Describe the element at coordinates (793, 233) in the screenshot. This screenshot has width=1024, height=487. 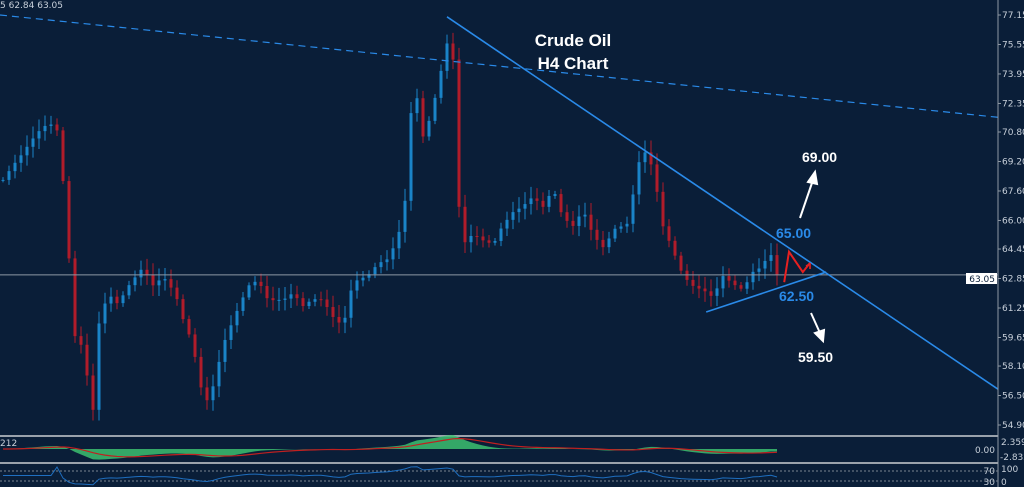
I see `resistance-label: 65.00` at that location.